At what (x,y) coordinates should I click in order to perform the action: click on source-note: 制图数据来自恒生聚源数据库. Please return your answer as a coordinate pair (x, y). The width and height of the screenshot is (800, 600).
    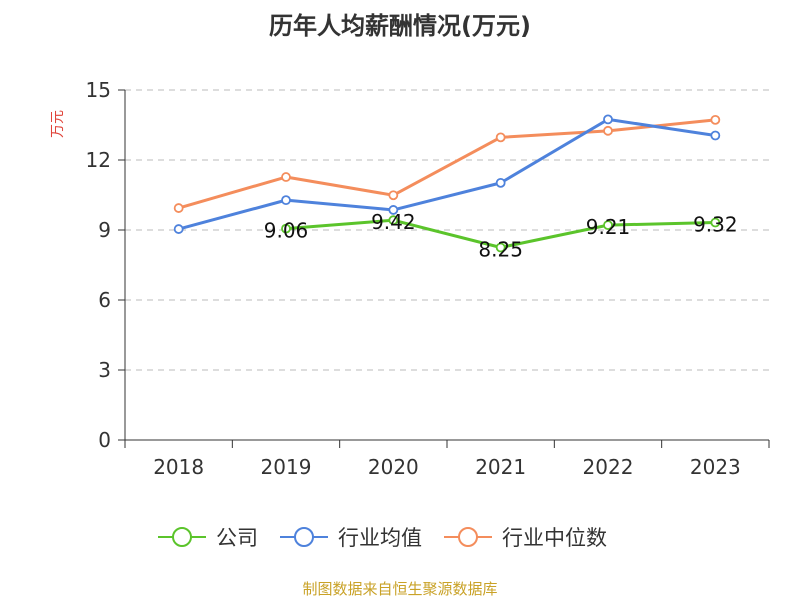
    Looking at the image, I should click on (399, 589).